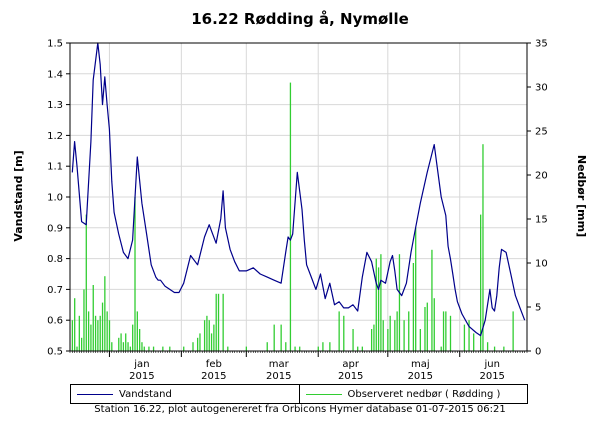 The image size is (600, 425). Describe the element at coordinates (279, 364) in the screenshot. I see `x-month-label: mar` at that location.